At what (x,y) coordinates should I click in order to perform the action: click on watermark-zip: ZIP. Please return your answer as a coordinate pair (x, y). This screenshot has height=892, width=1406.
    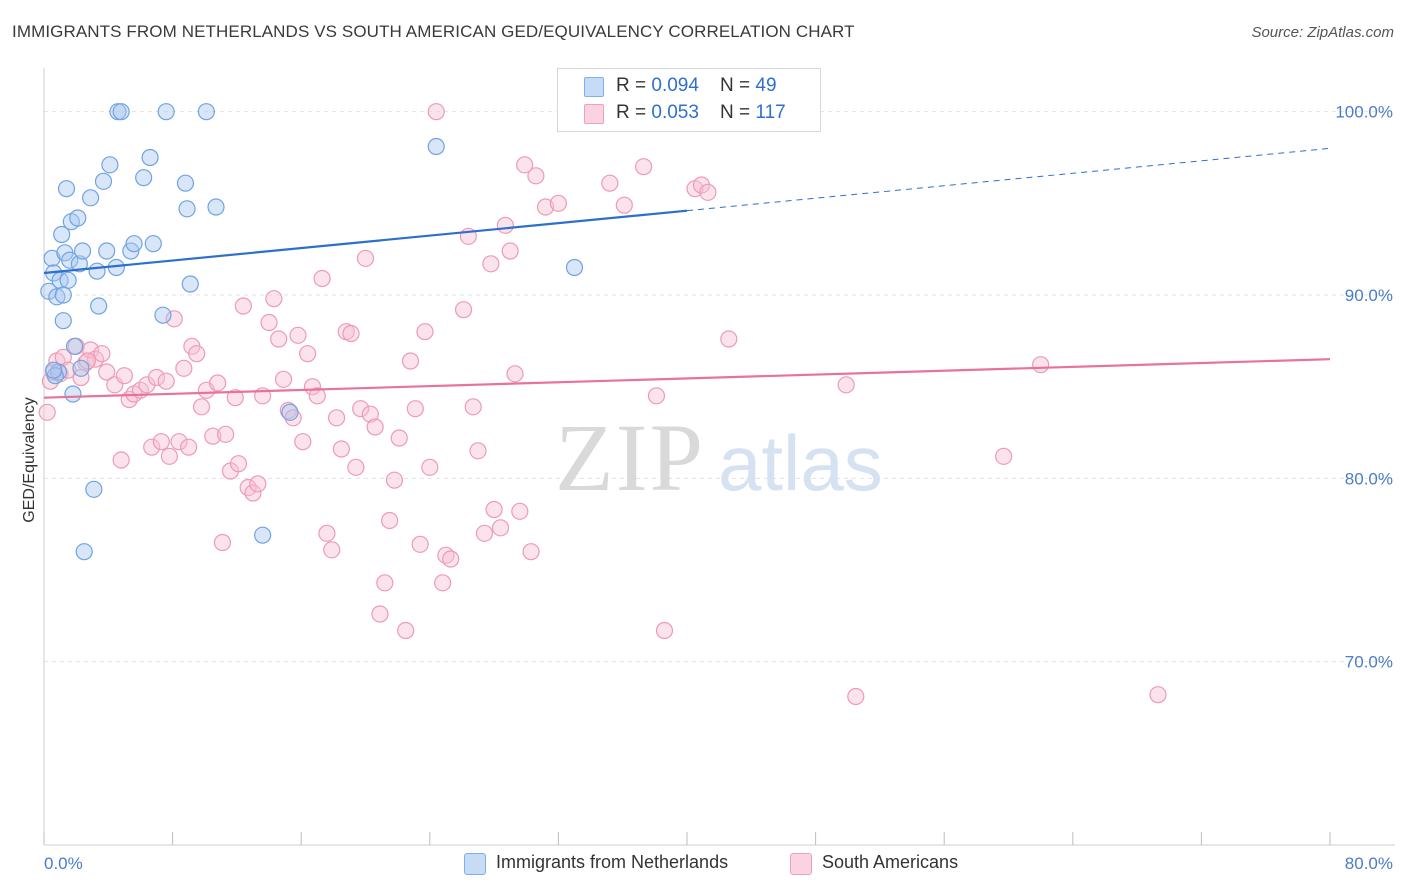
    Looking at the image, I should click on (630, 457).